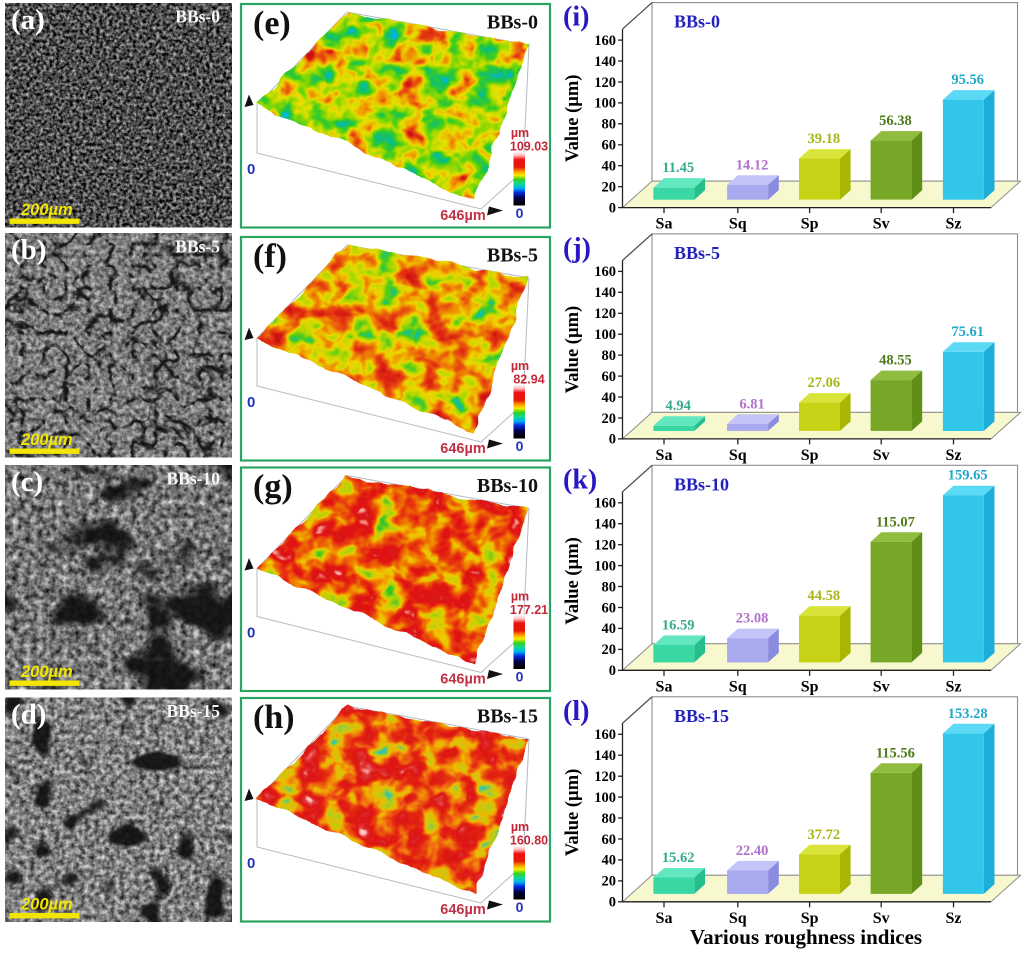 This screenshot has width=1024, height=954. I want to click on svg-text: (i), so click(576, 17).